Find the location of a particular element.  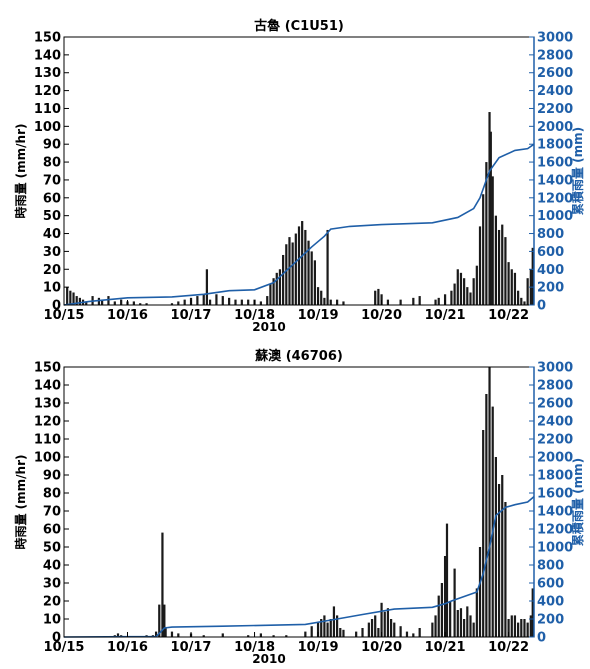

right-y-tick-label: 800 is located at coordinates (550, 566).